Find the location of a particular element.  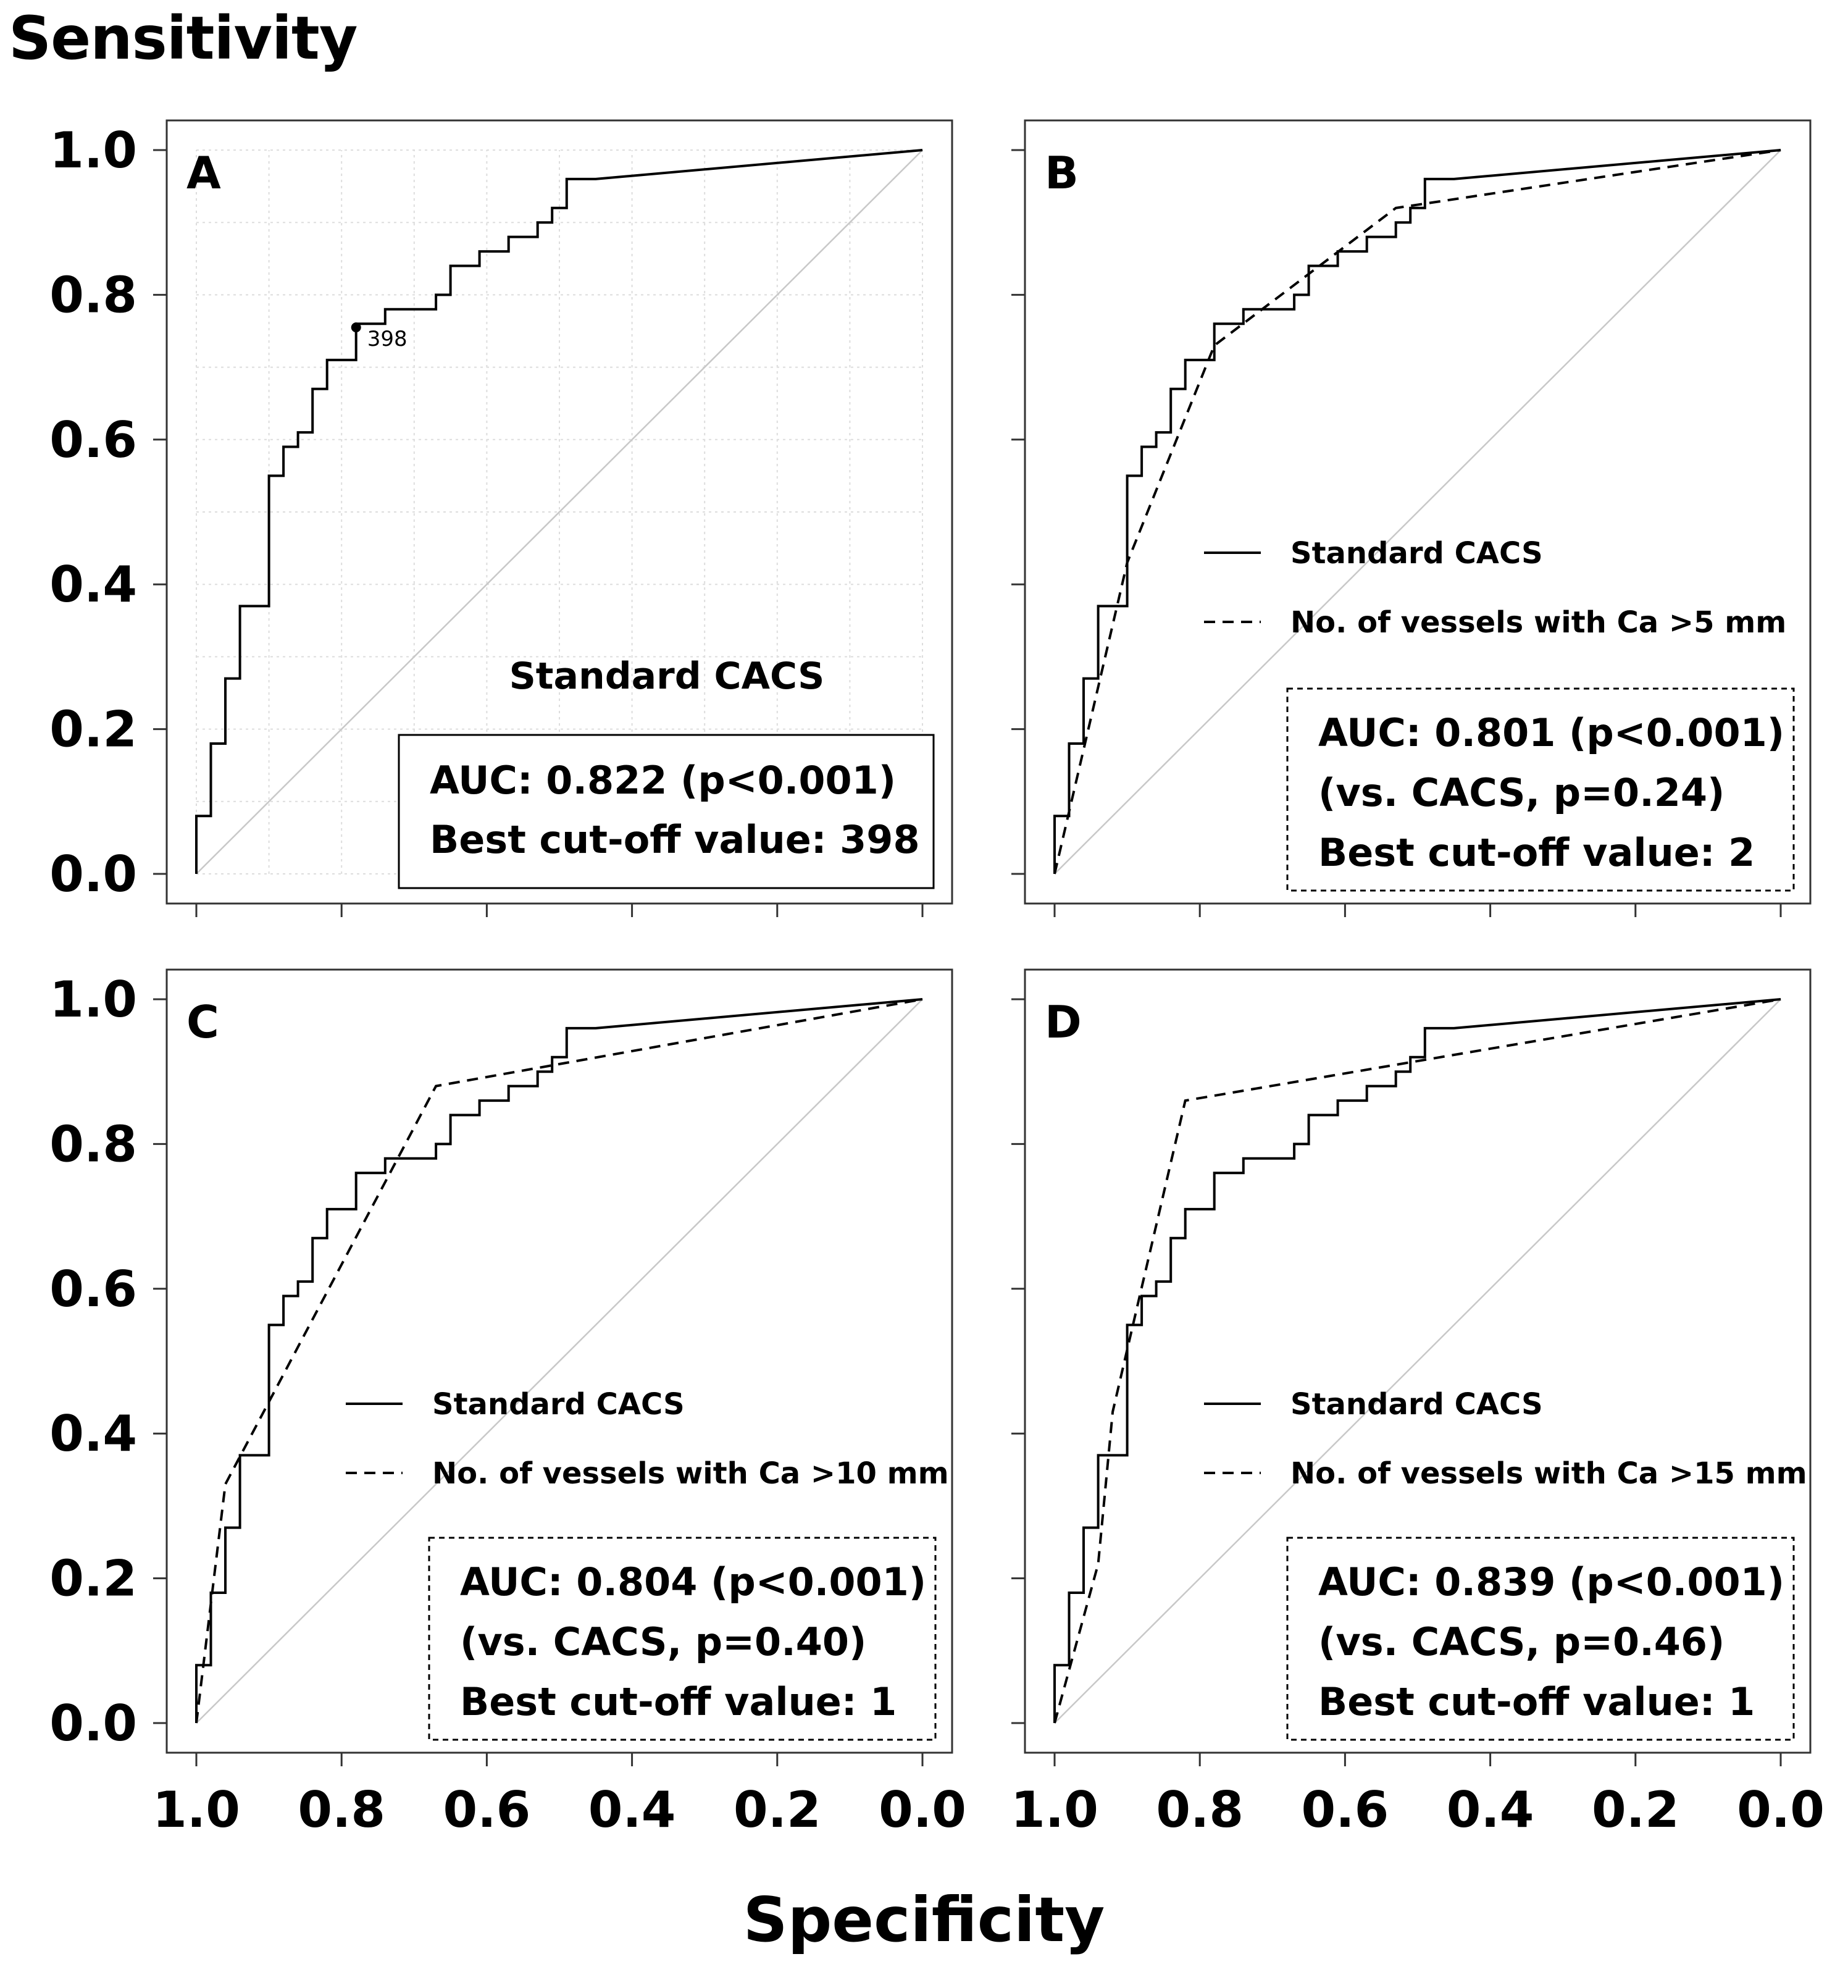

cutoff-label: 398 is located at coordinates (387, 339).